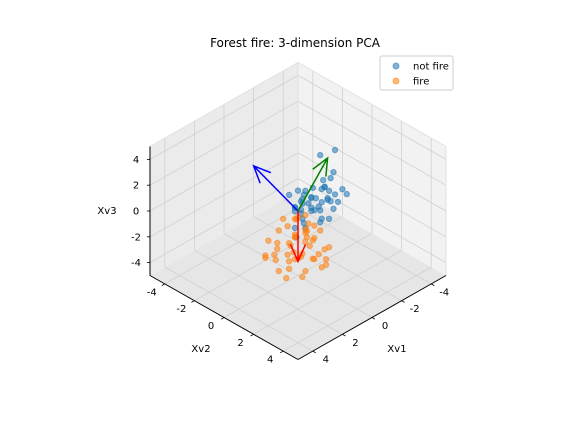 Image resolution: width=576 pixels, height=432 pixels. I want to click on xv2-tick-label: 4, so click(270, 360).